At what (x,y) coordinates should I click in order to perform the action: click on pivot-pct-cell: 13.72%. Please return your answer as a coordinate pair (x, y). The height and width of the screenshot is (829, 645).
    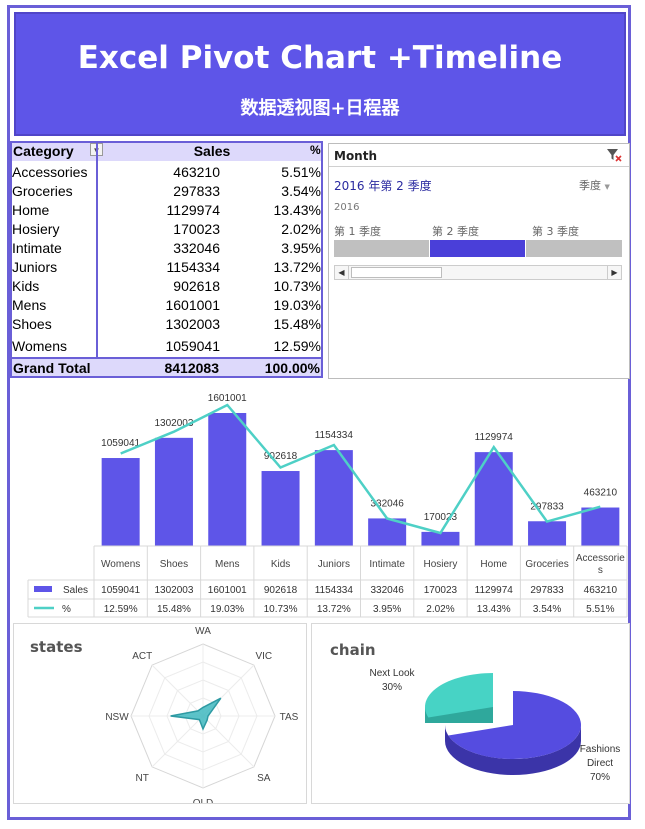
    Looking at the image, I should click on (297, 267).